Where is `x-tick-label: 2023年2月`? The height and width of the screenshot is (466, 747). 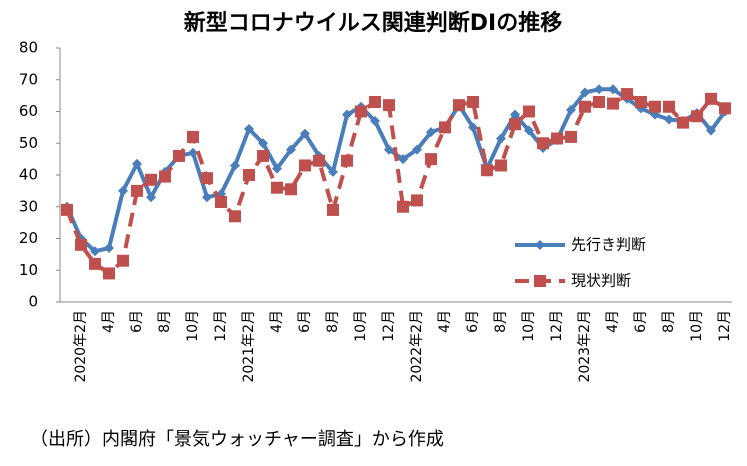 x-tick-label: 2023年2月 is located at coordinates (585, 346).